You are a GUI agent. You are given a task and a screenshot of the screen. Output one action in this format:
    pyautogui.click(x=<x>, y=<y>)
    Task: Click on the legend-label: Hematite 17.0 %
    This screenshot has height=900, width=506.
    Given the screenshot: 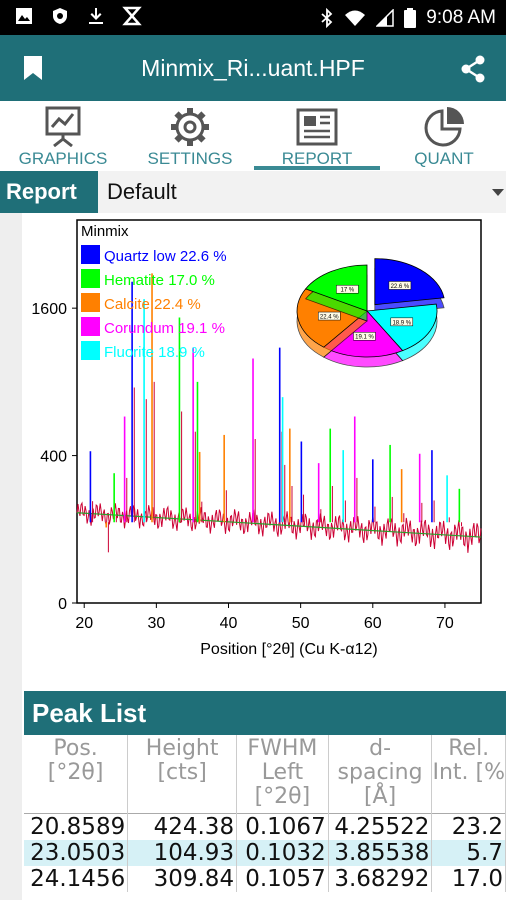 What is the action you would take?
    pyautogui.click(x=159, y=280)
    